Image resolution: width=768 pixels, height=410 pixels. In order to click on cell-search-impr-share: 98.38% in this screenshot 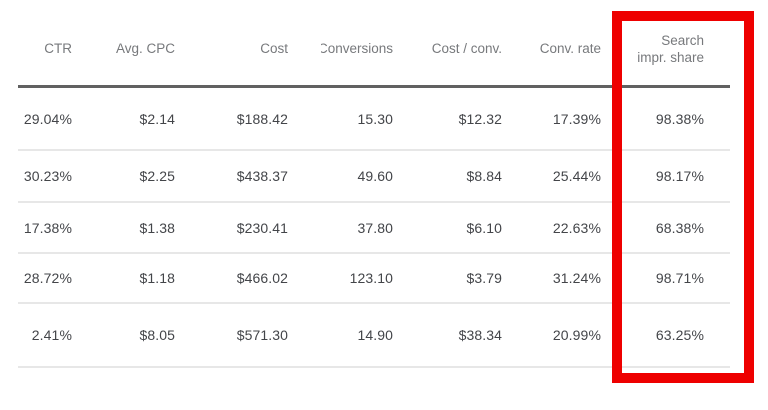, I will do `click(679, 118)`.